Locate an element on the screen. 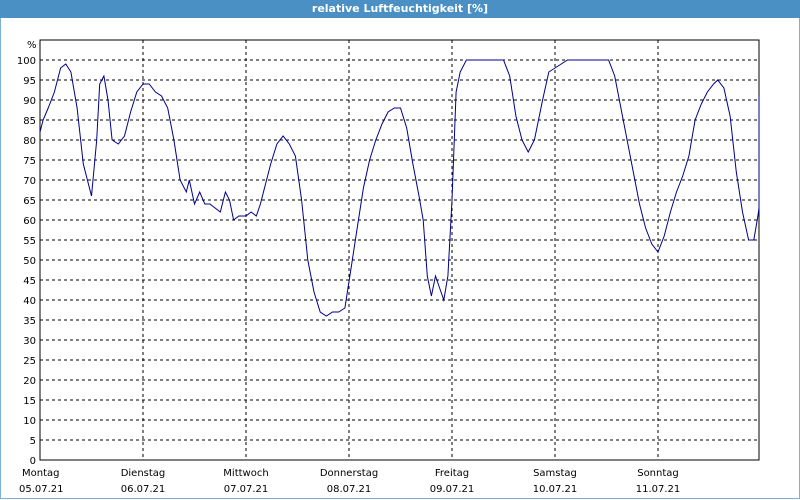 The image size is (800, 500). y-tick-label: 45 is located at coordinates (29, 281).